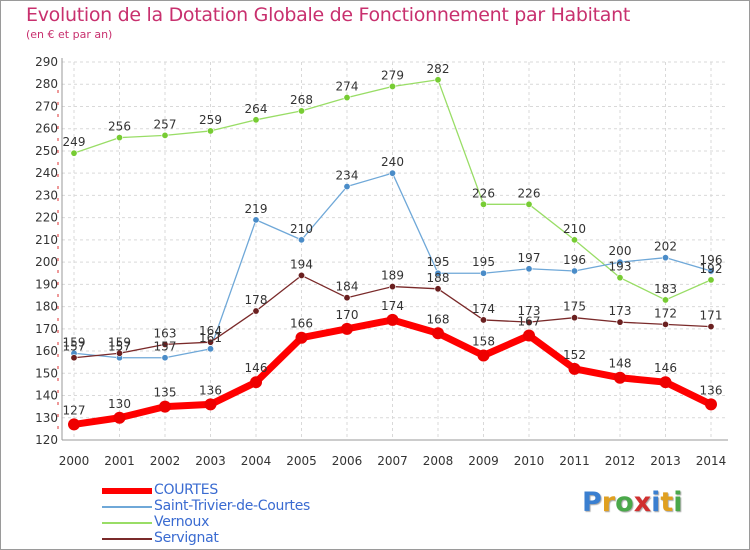  Describe the element at coordinates (392, 306) in the screenshot. I see `data-label: 174` at that location.